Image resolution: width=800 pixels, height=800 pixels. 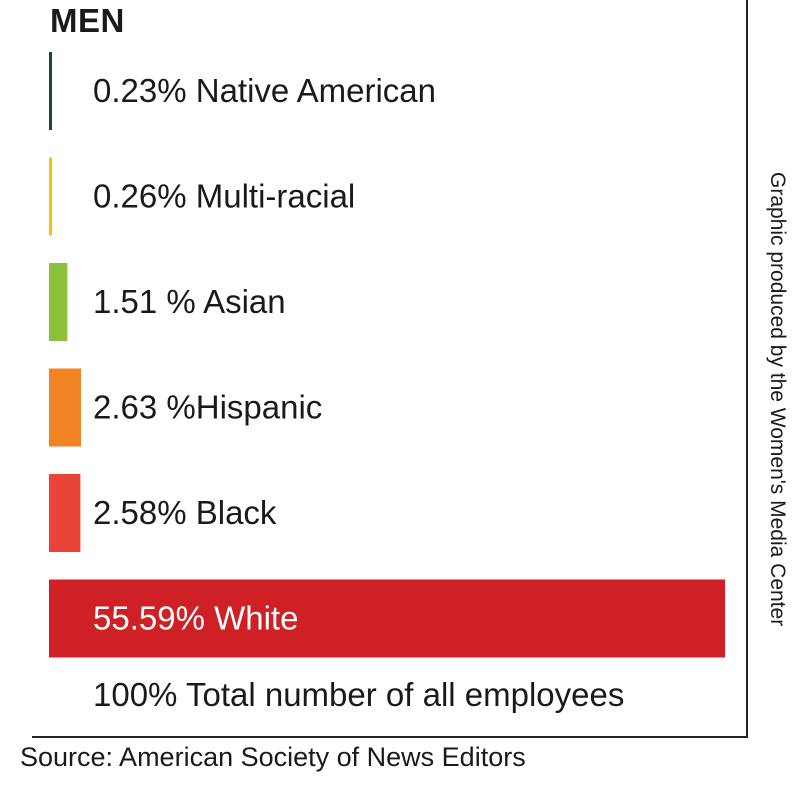 I want to click on bar-label-hispanic: 2.63 %Hispanic, so click(x=207, y=407).